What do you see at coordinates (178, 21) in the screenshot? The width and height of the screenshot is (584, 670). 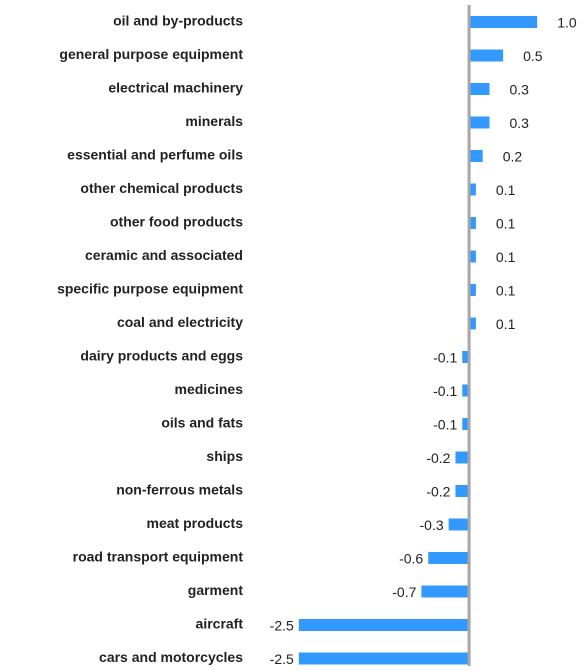 I see `category-label: oil and by-products` at bounding box center [178, 21].